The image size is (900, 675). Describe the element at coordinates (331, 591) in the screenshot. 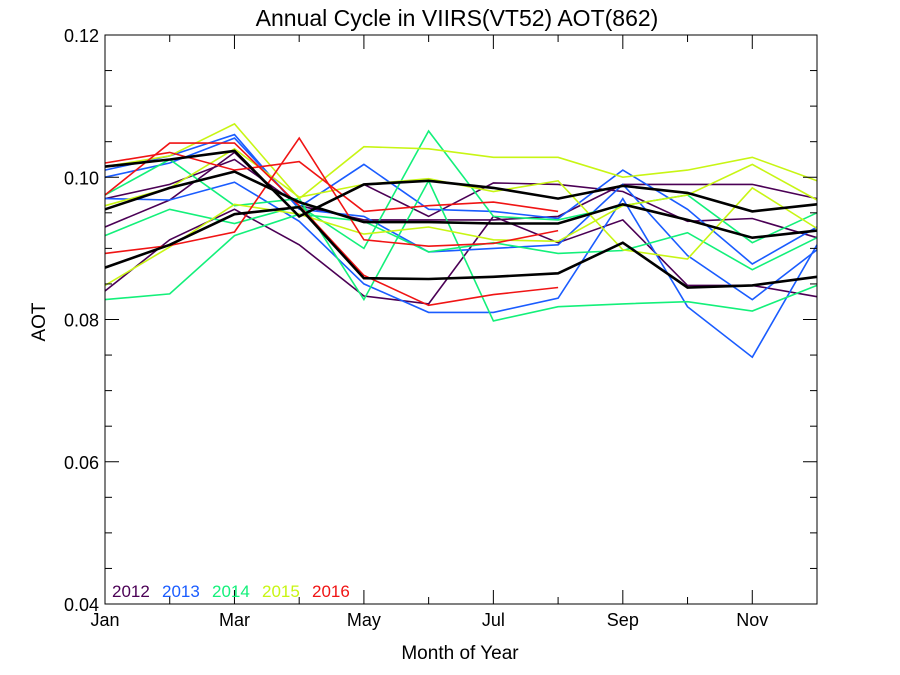

I see `legend-item-2016: 2016` at that location.